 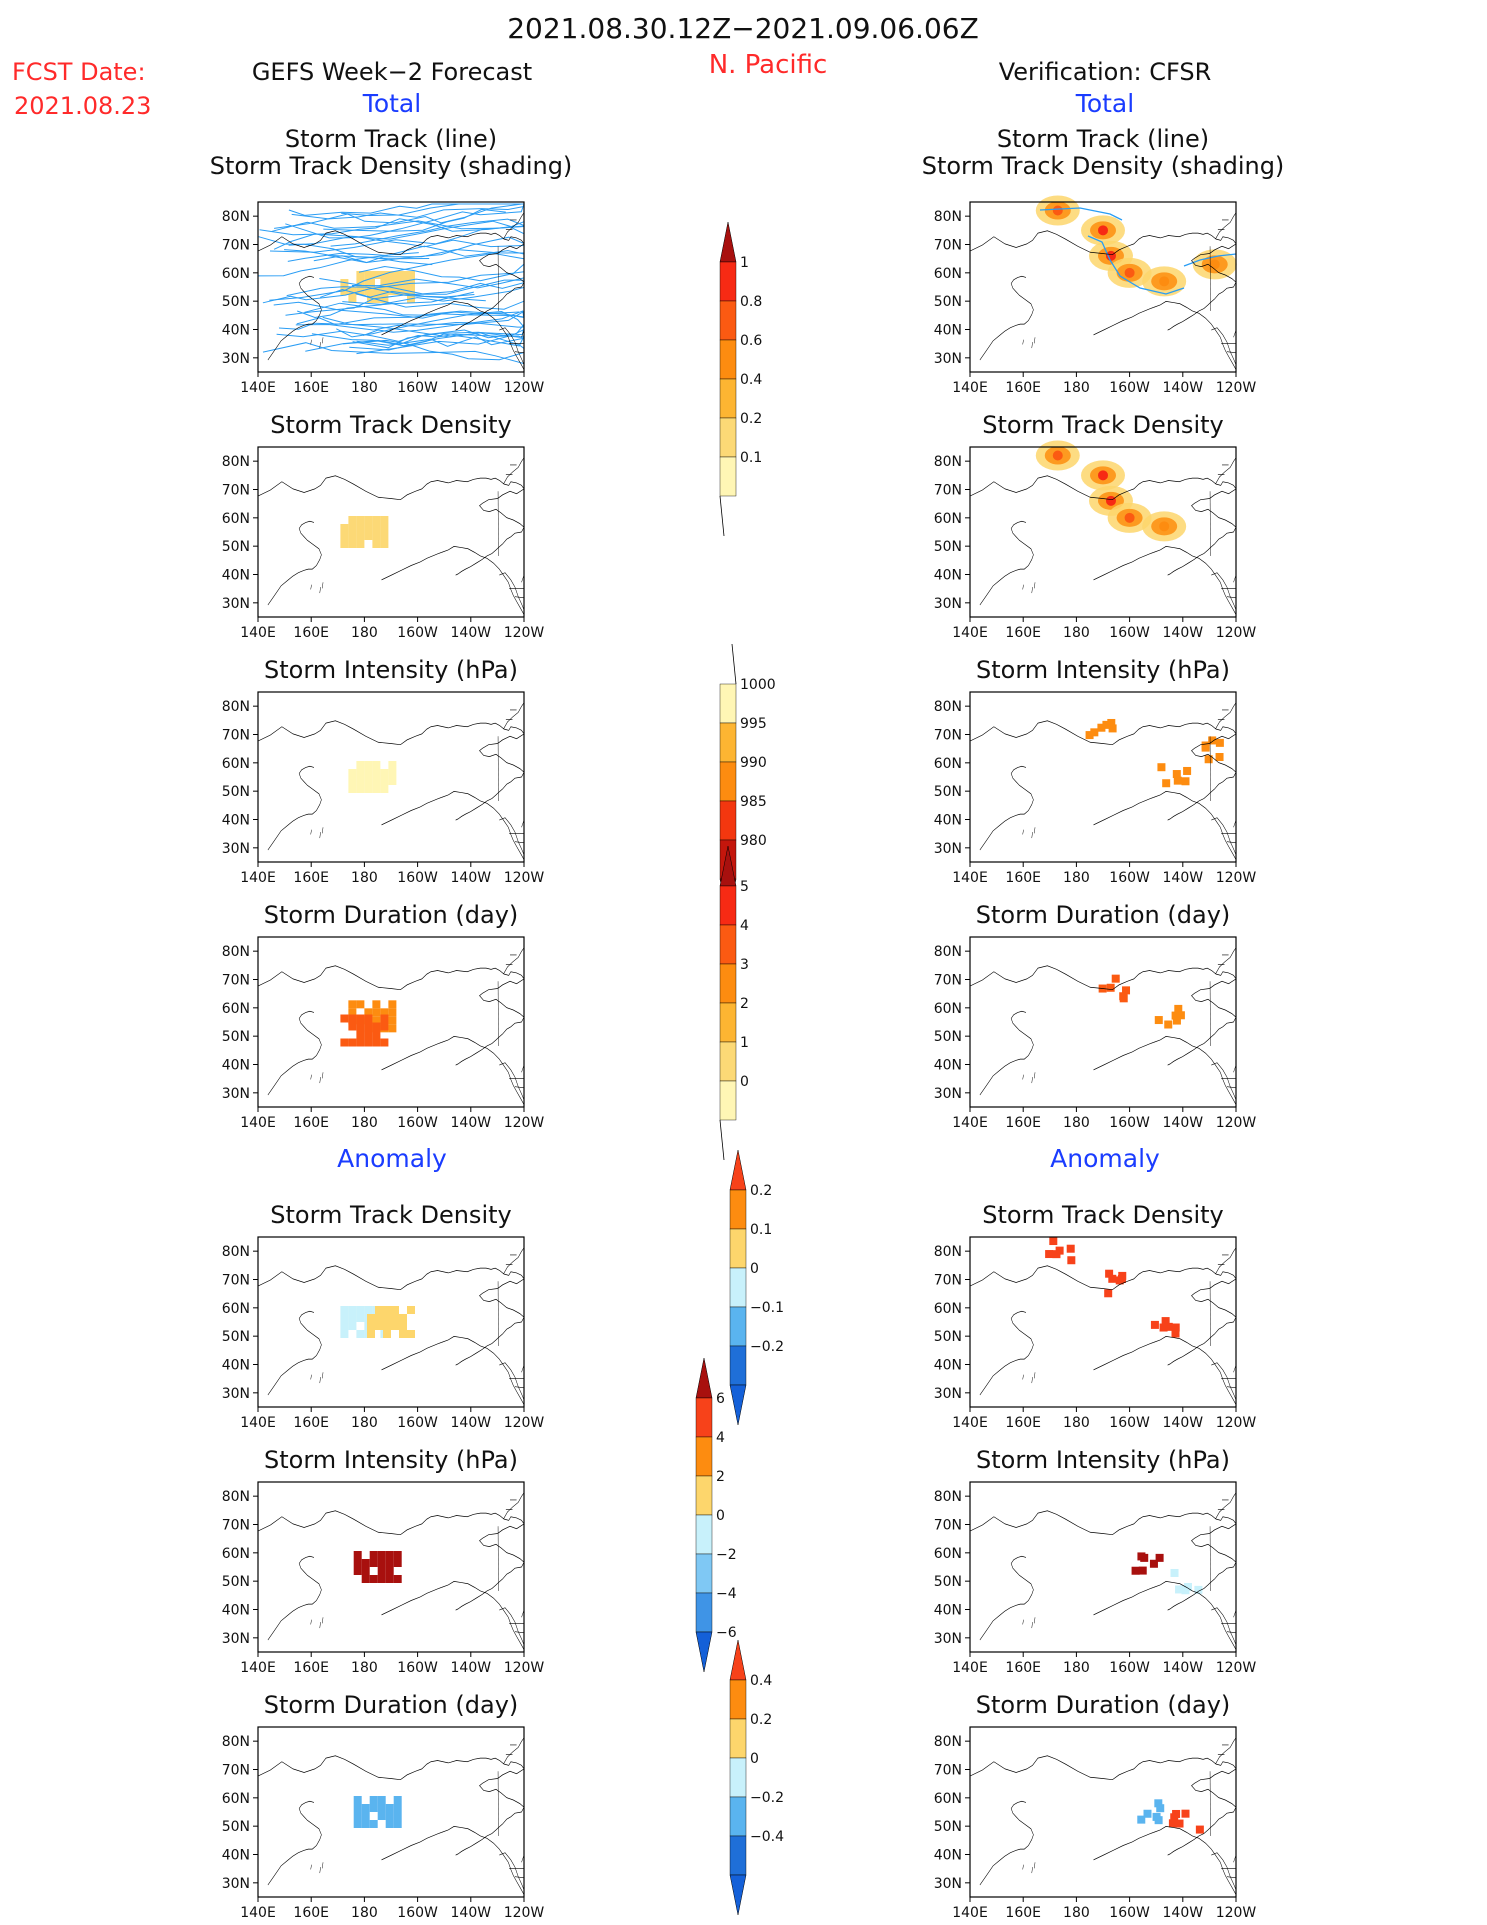 What do you see at coordinates (236, 1037) in the screenshot?
I see `lat-tick-label: 50N` at bounding box center [236, 1037].